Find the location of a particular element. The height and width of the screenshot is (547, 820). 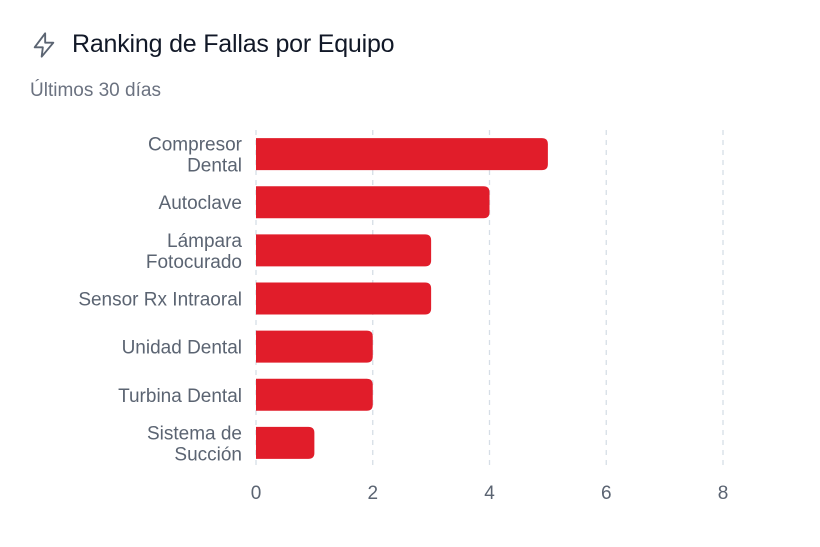

category-label: Sistema de Succión is located at coordinates (194, 444).